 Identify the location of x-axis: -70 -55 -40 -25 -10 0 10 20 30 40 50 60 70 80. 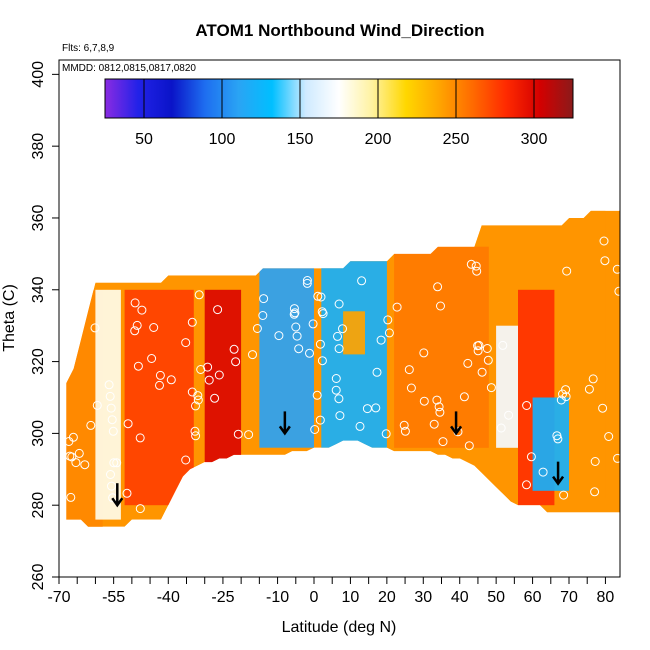
(330, 591).